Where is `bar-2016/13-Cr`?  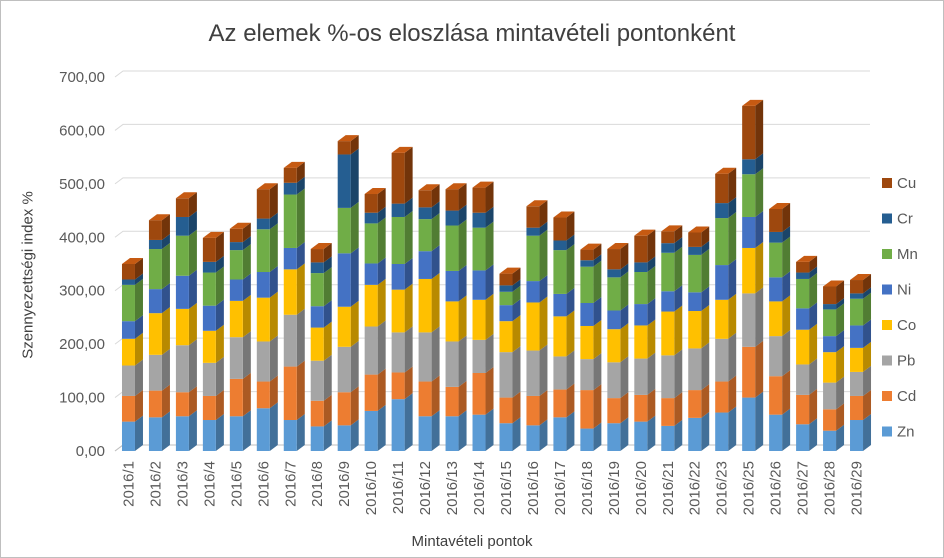
bar-2016/13-Cr is located at coordinates (456, 215).